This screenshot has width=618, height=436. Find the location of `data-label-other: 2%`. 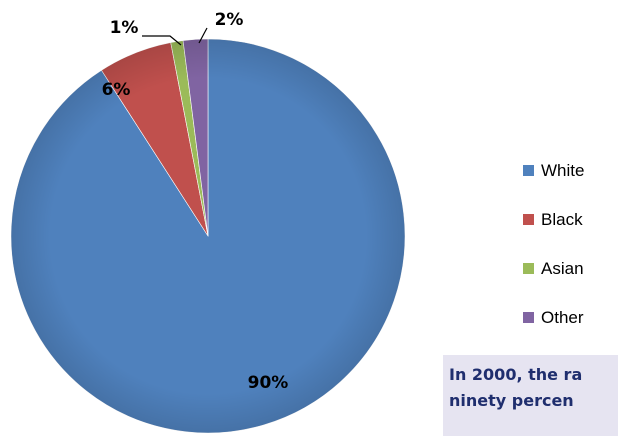

data-label-other: 2% is located at coordinates (229, 20).